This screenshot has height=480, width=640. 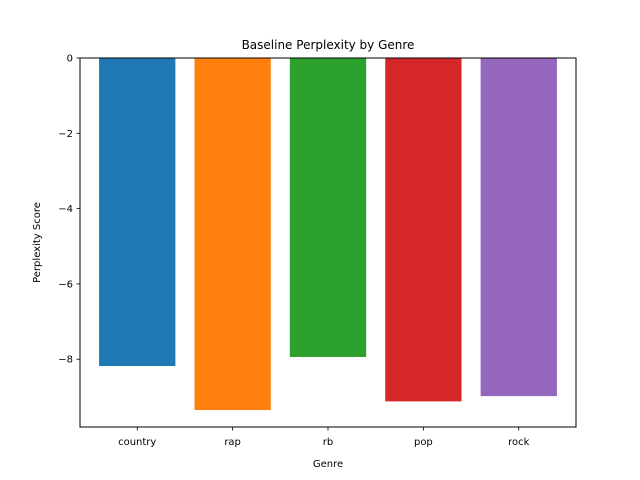 I want to click on x-axis-ticks: country rap rb pop rock, so click(x=324, y=437).